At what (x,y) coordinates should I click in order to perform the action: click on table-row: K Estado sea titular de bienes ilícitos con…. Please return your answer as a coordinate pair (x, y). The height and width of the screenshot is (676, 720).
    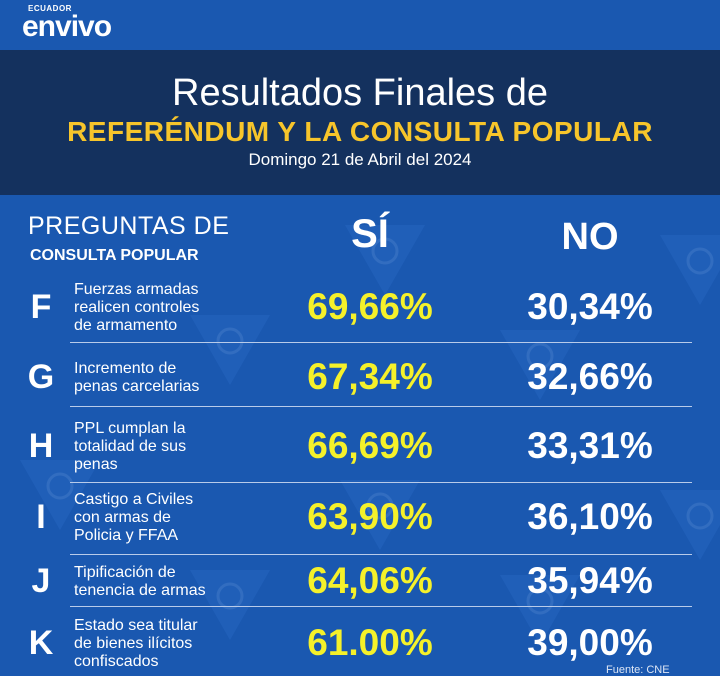
    Looking at the image, I should click on (360, 644).